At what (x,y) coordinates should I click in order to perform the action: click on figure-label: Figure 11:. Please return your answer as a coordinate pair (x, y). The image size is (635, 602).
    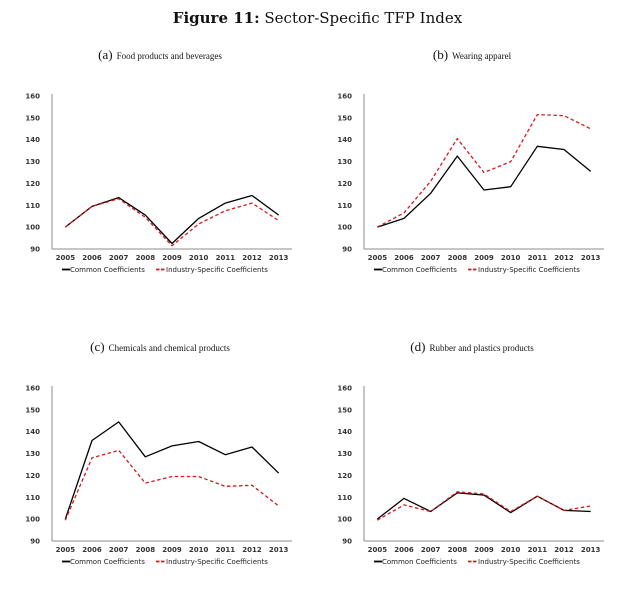
    Looking at the image, I should click on (216, 18).